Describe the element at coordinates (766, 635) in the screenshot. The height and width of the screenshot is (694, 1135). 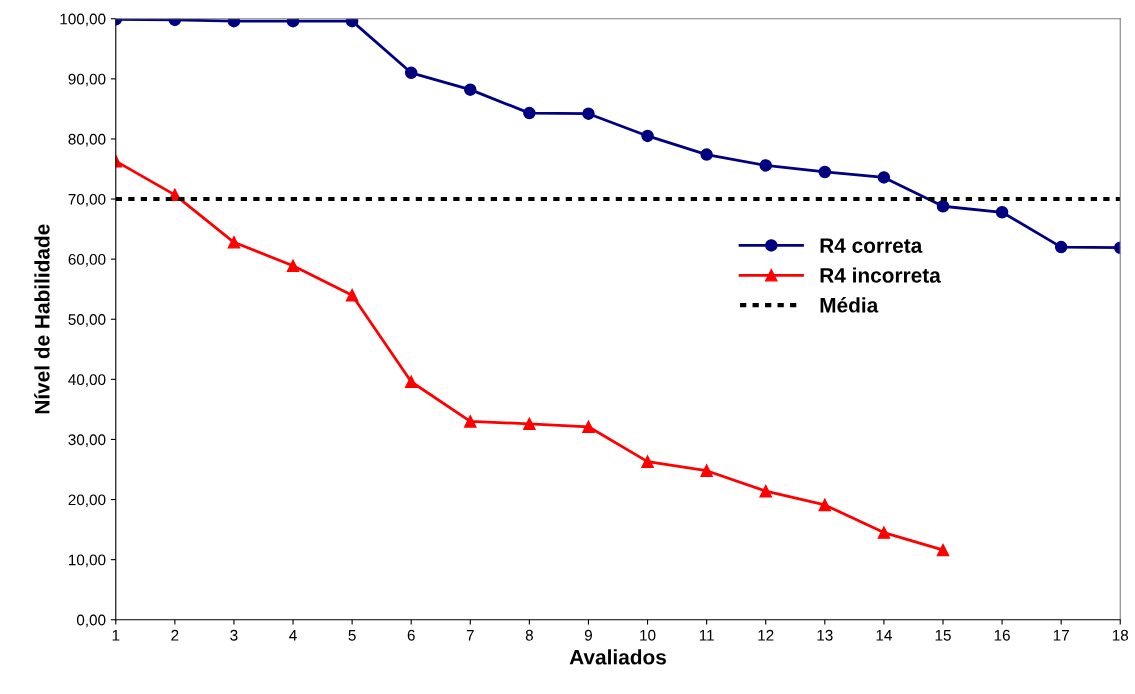
I see `x-tick-label: 12` at that location.